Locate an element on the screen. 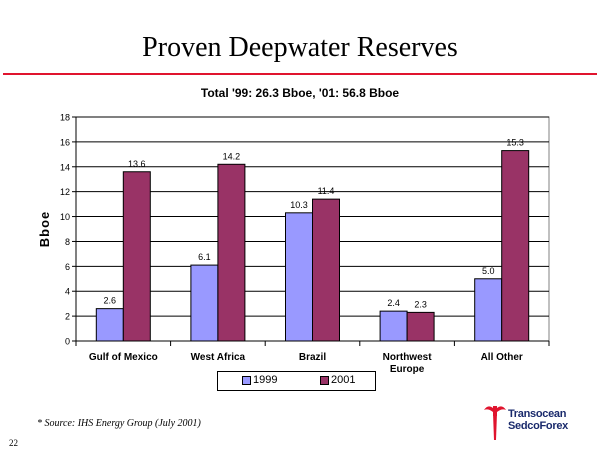  logo-line-2: SedcoForex is located at coordinates (538, 426).